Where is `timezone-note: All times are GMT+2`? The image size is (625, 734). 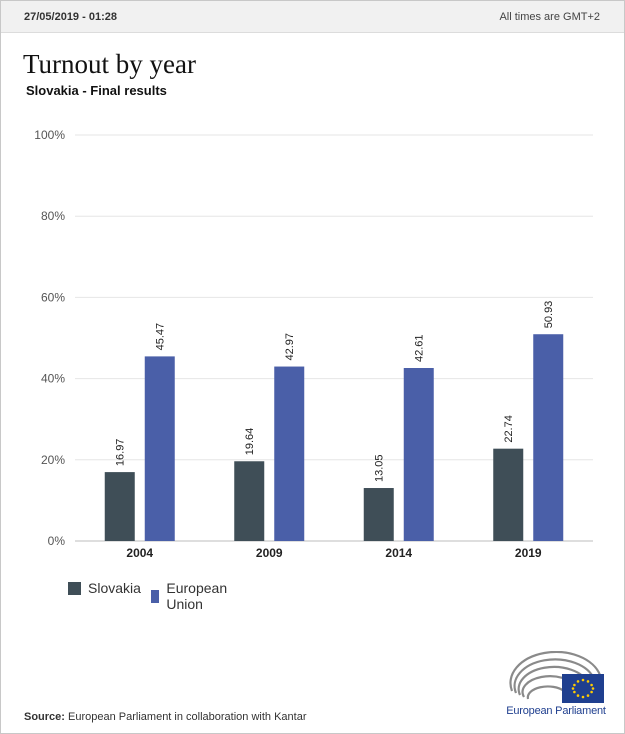
timezone-note: All times are GMT+2 is located at coordinates (549, 17).